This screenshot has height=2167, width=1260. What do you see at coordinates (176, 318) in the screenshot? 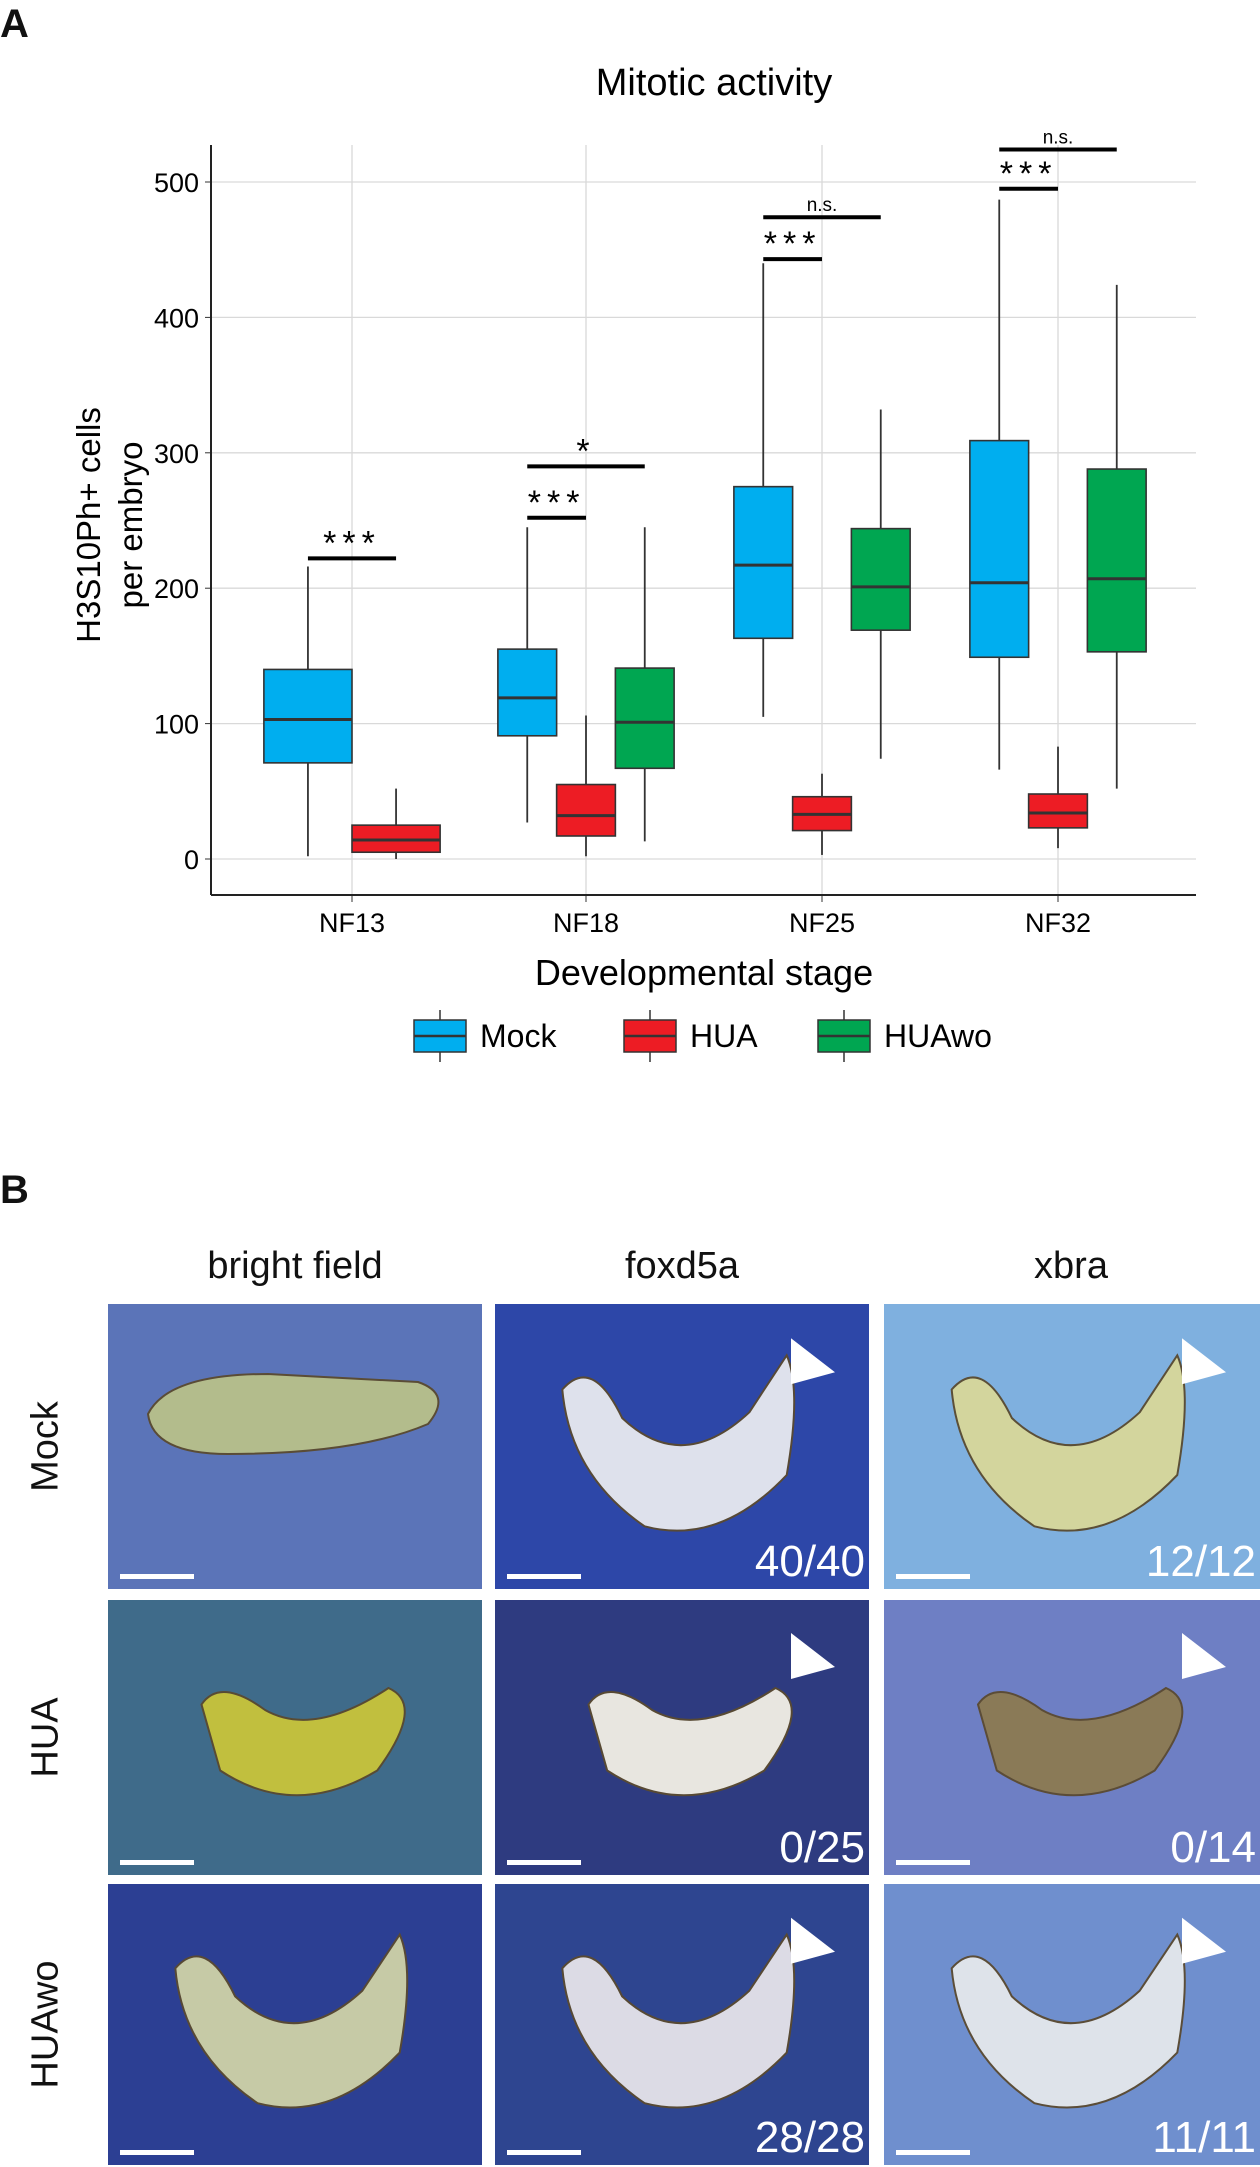
I see `y-tick-label: 400` at bounding box center [176, 318].